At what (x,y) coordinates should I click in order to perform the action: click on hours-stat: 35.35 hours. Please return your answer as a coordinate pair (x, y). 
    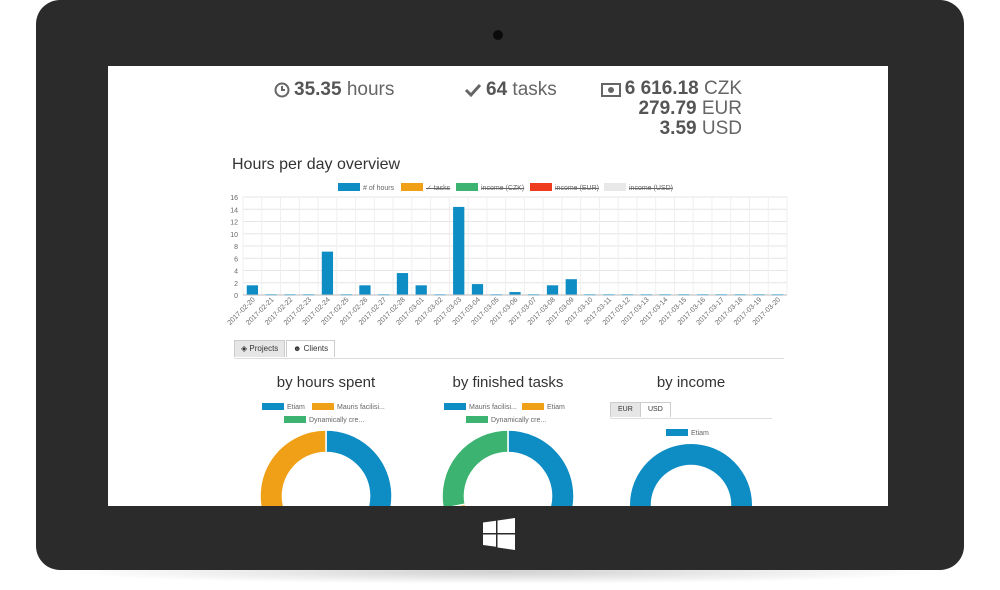
    Looking at the image, I should click on (334, 90).